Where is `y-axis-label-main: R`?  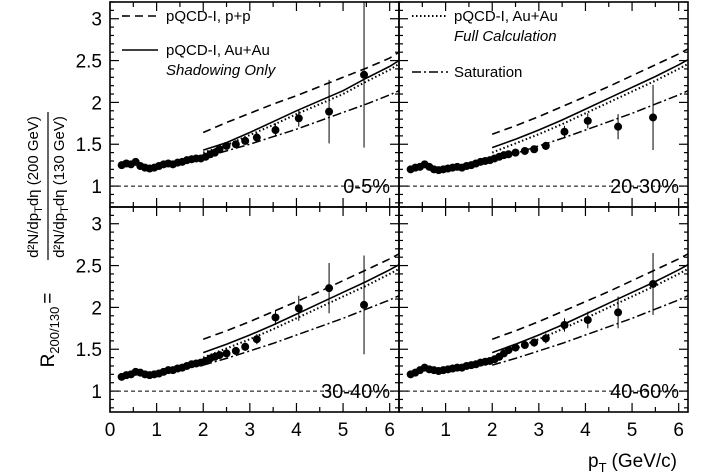 y-axis-label-main: R is located at coordinates (48, 361).